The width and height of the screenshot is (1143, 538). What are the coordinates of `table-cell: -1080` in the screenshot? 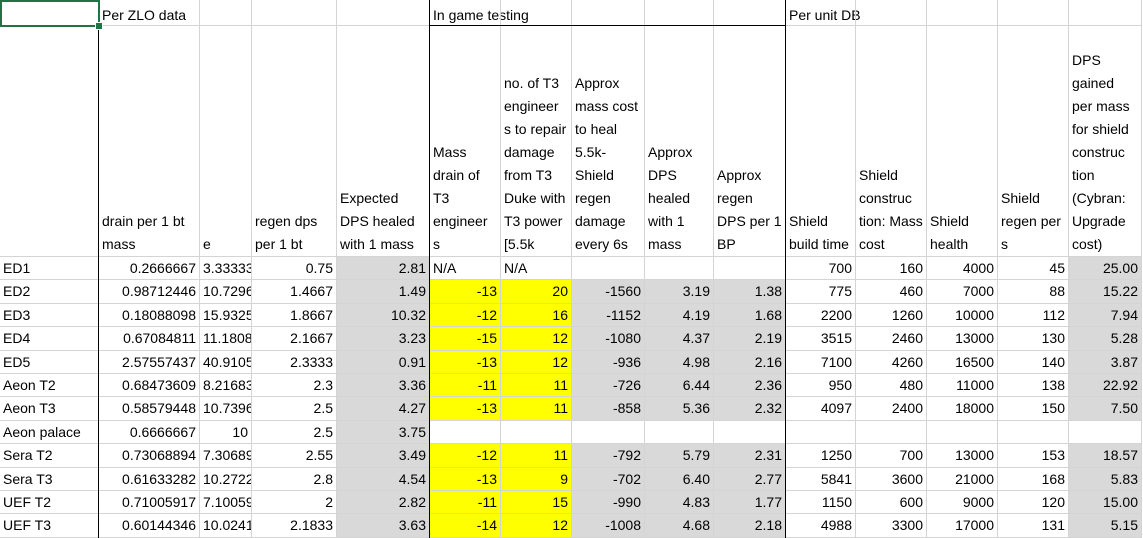 It's located at (608, 339).